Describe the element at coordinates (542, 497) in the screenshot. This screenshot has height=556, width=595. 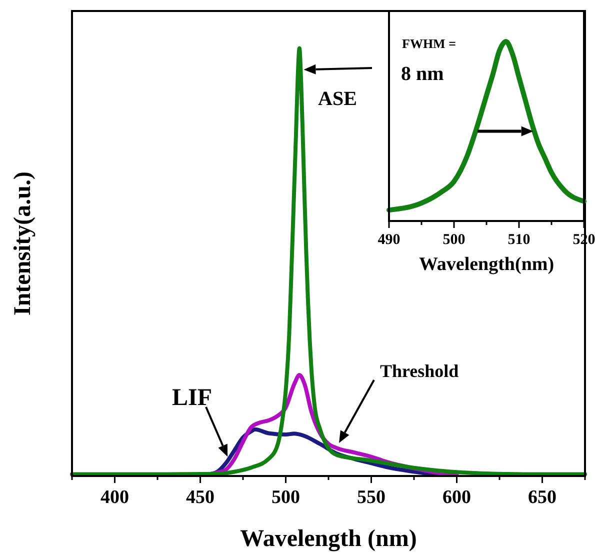
I see `x-tick-label: 650` at that location.